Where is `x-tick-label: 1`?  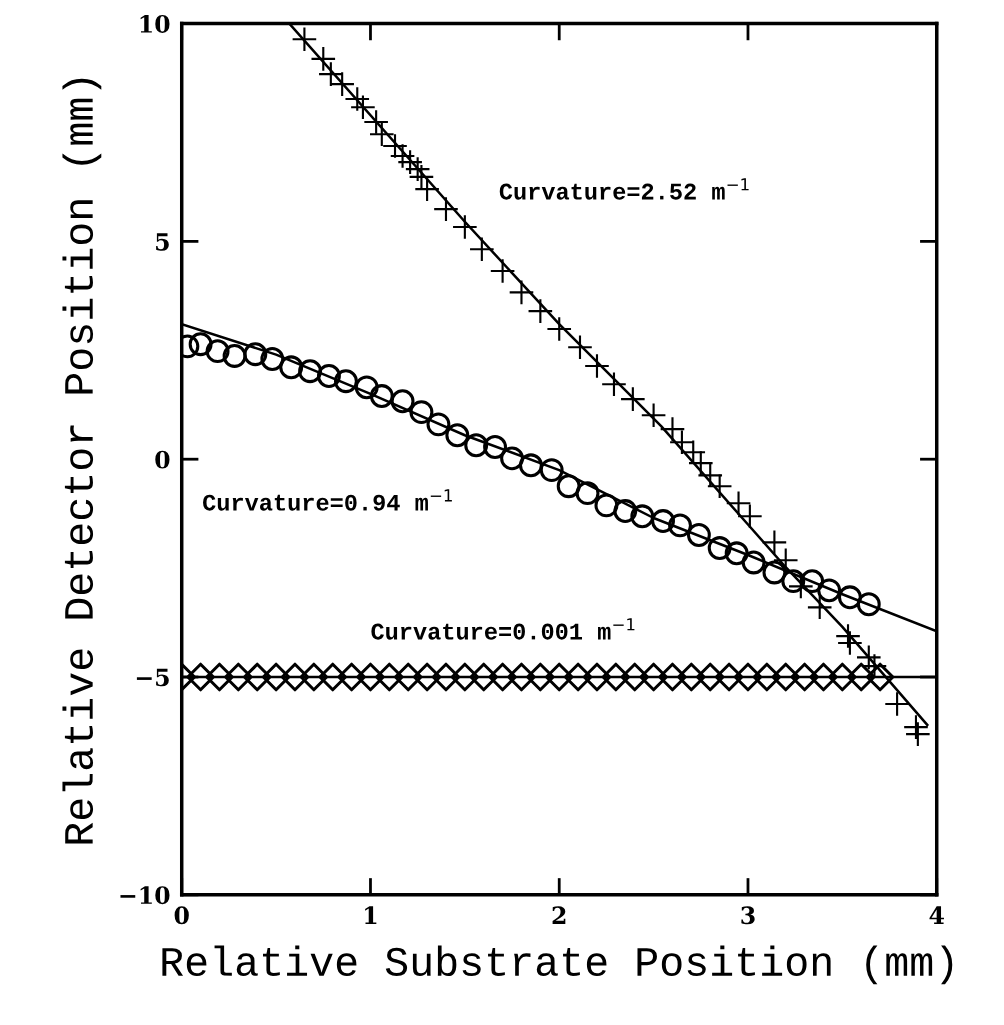 x-tick-label: 1 is located at coordinates (371, 915).